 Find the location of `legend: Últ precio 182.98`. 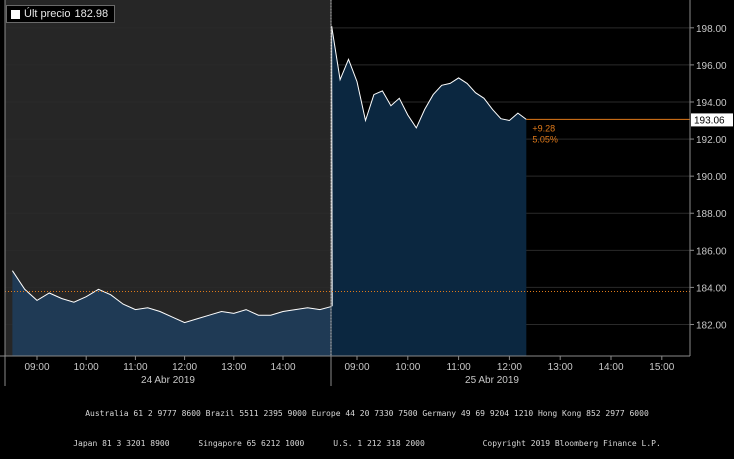

legend: Últ precio 182.98 is located at coordinates (61, 14).